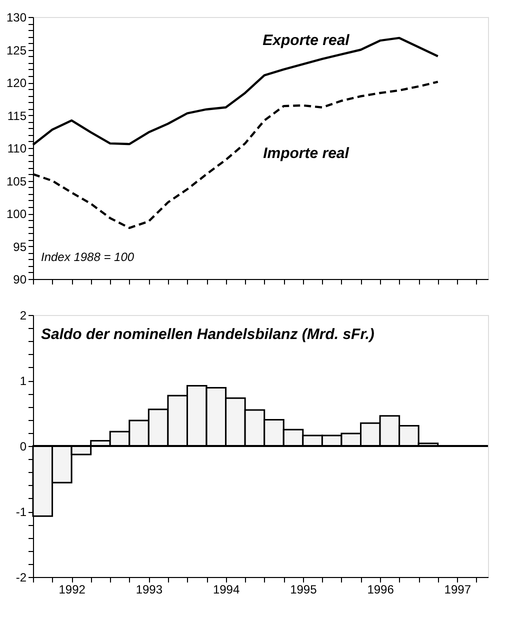 The height and width of the screenshot is (625, 509). Describe the element at coordinates (20, 279) in the screenshot. I see `y-tick-label: 90` at that location.